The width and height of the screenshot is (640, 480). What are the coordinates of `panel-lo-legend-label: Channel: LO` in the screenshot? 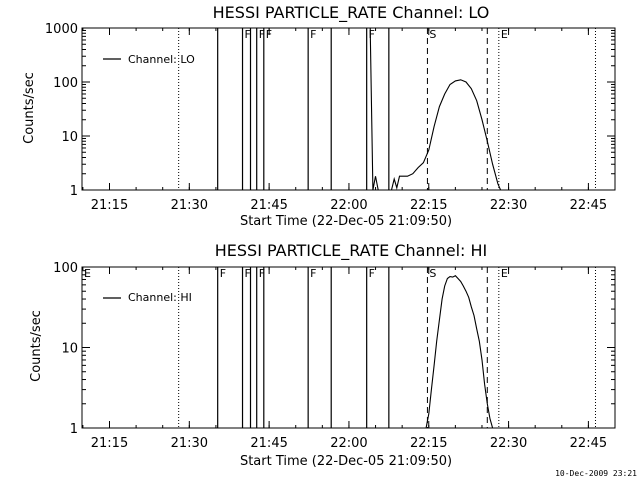 It's located at (161, 59).